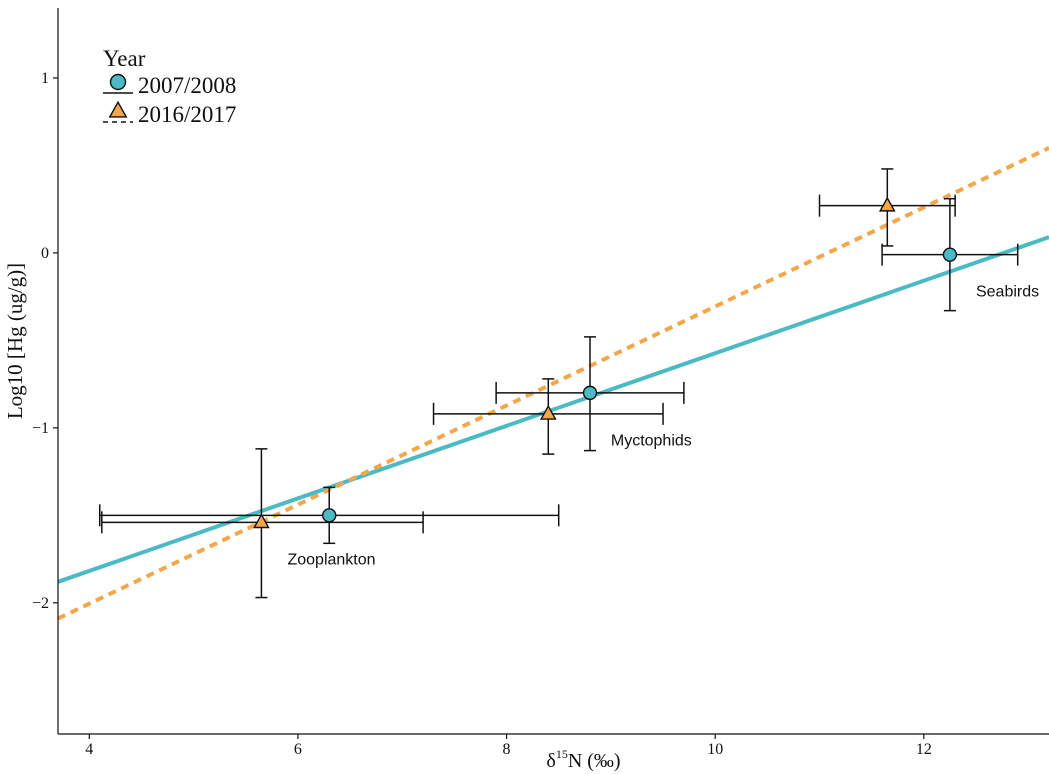 This screenshot has height=774, width=1049. I want to click on legend: Year 2007/2008 2016/2017, so click(169, 86).